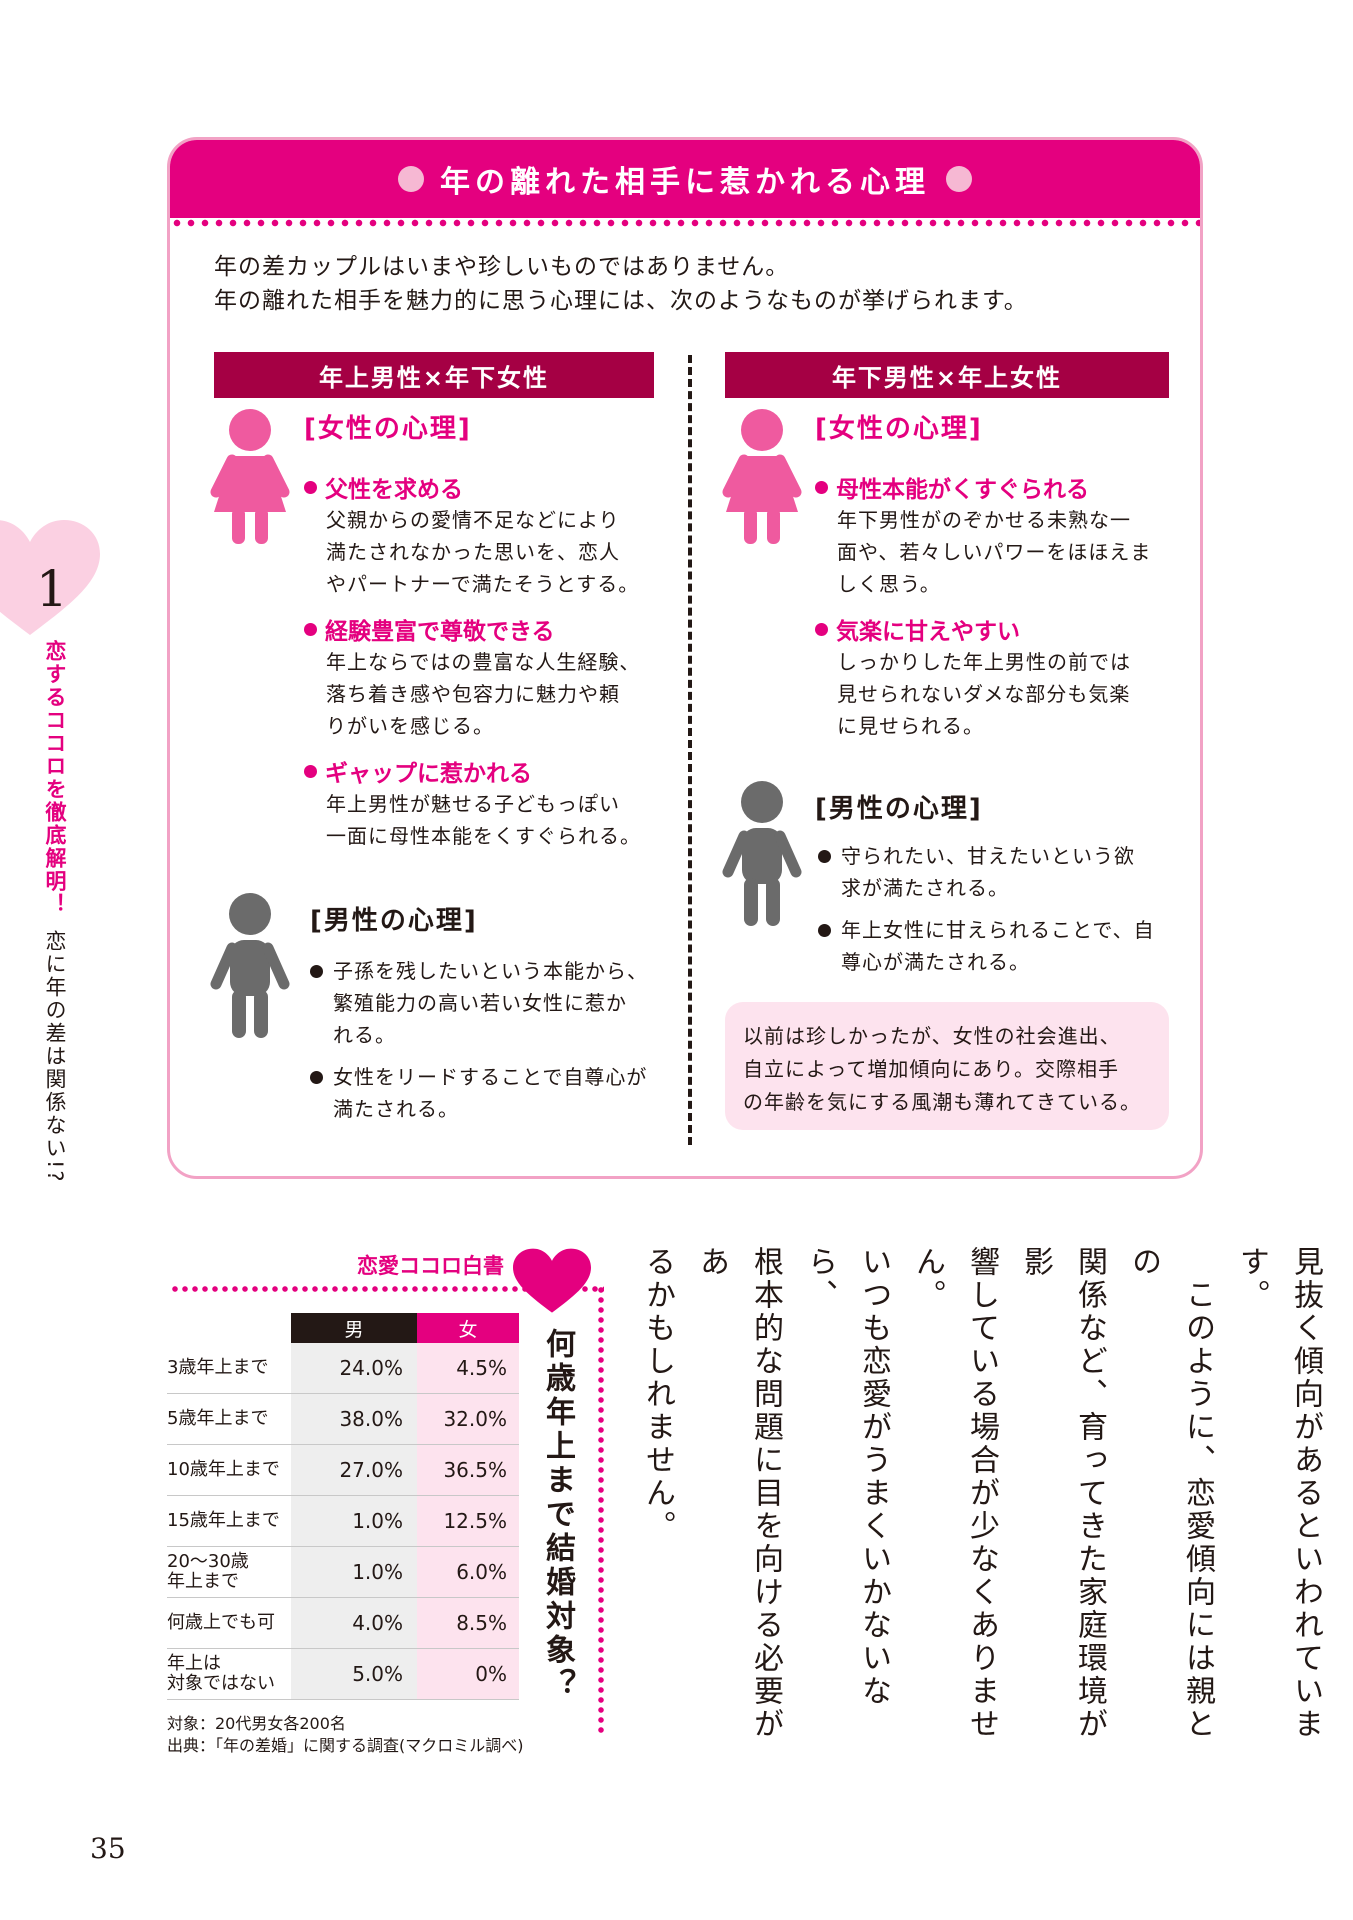  I want to click on panel-title: 年の離れた相手に惹かれる心理, so click(685, 182).